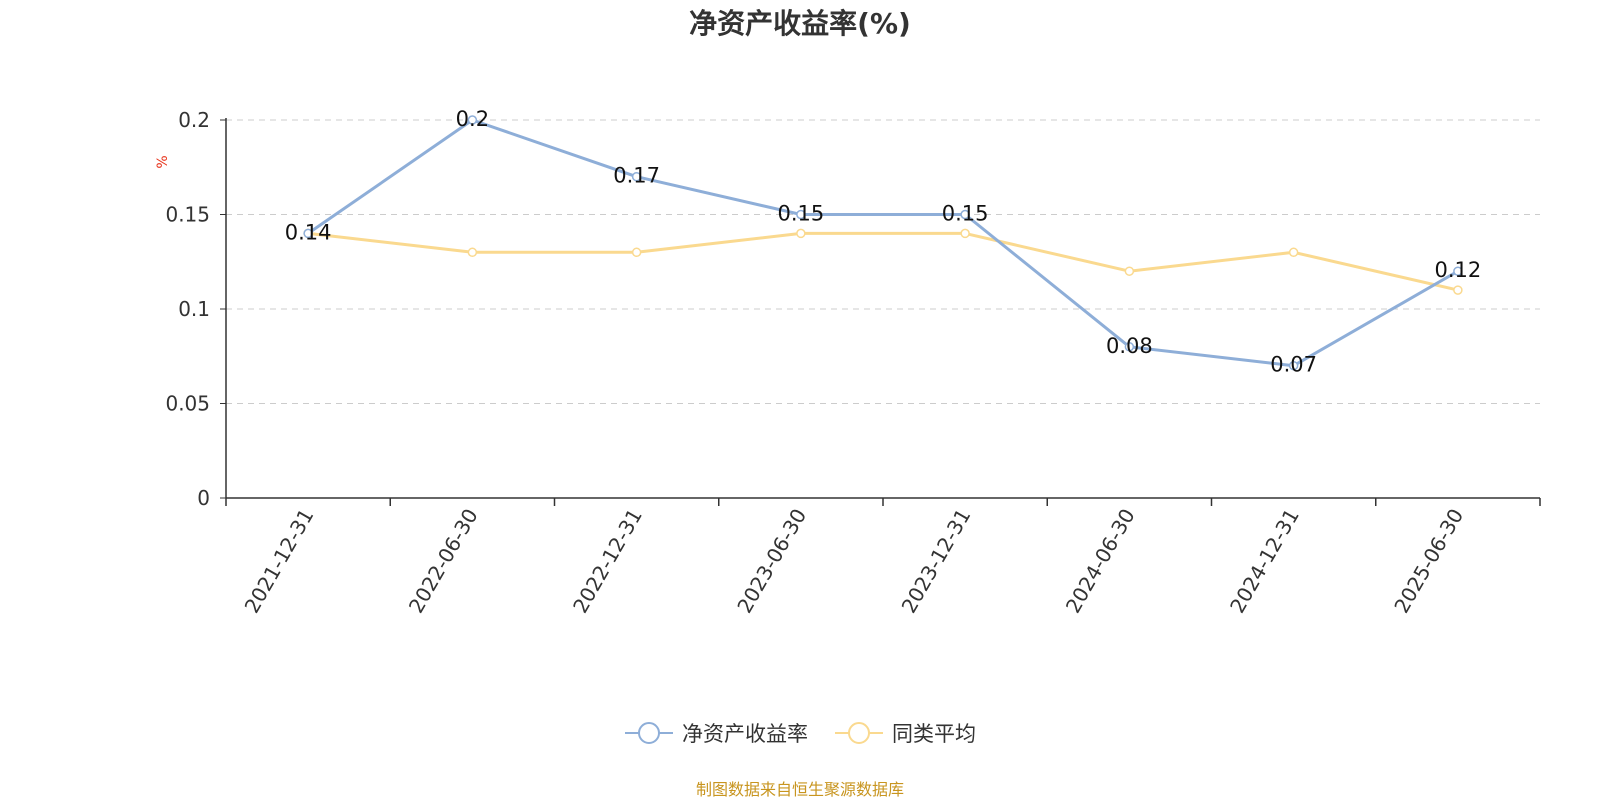  I want to click on x-tick-label: 2024-12-31, so click(1264, 561).